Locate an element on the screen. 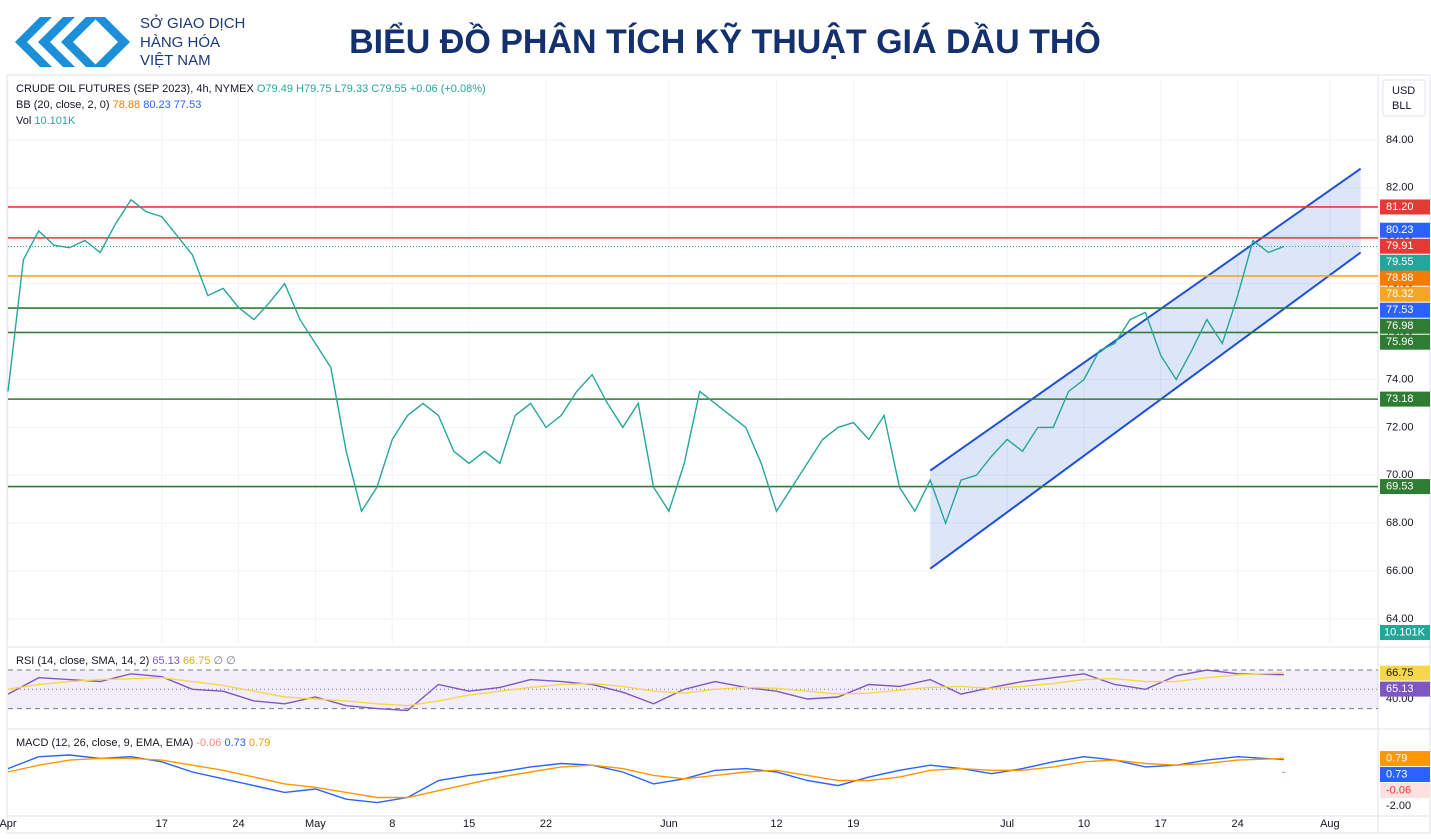 The height and width of the screenshot is (839, 1431). logo-text: VIỆT NAM is located at coordinates (175, 60).